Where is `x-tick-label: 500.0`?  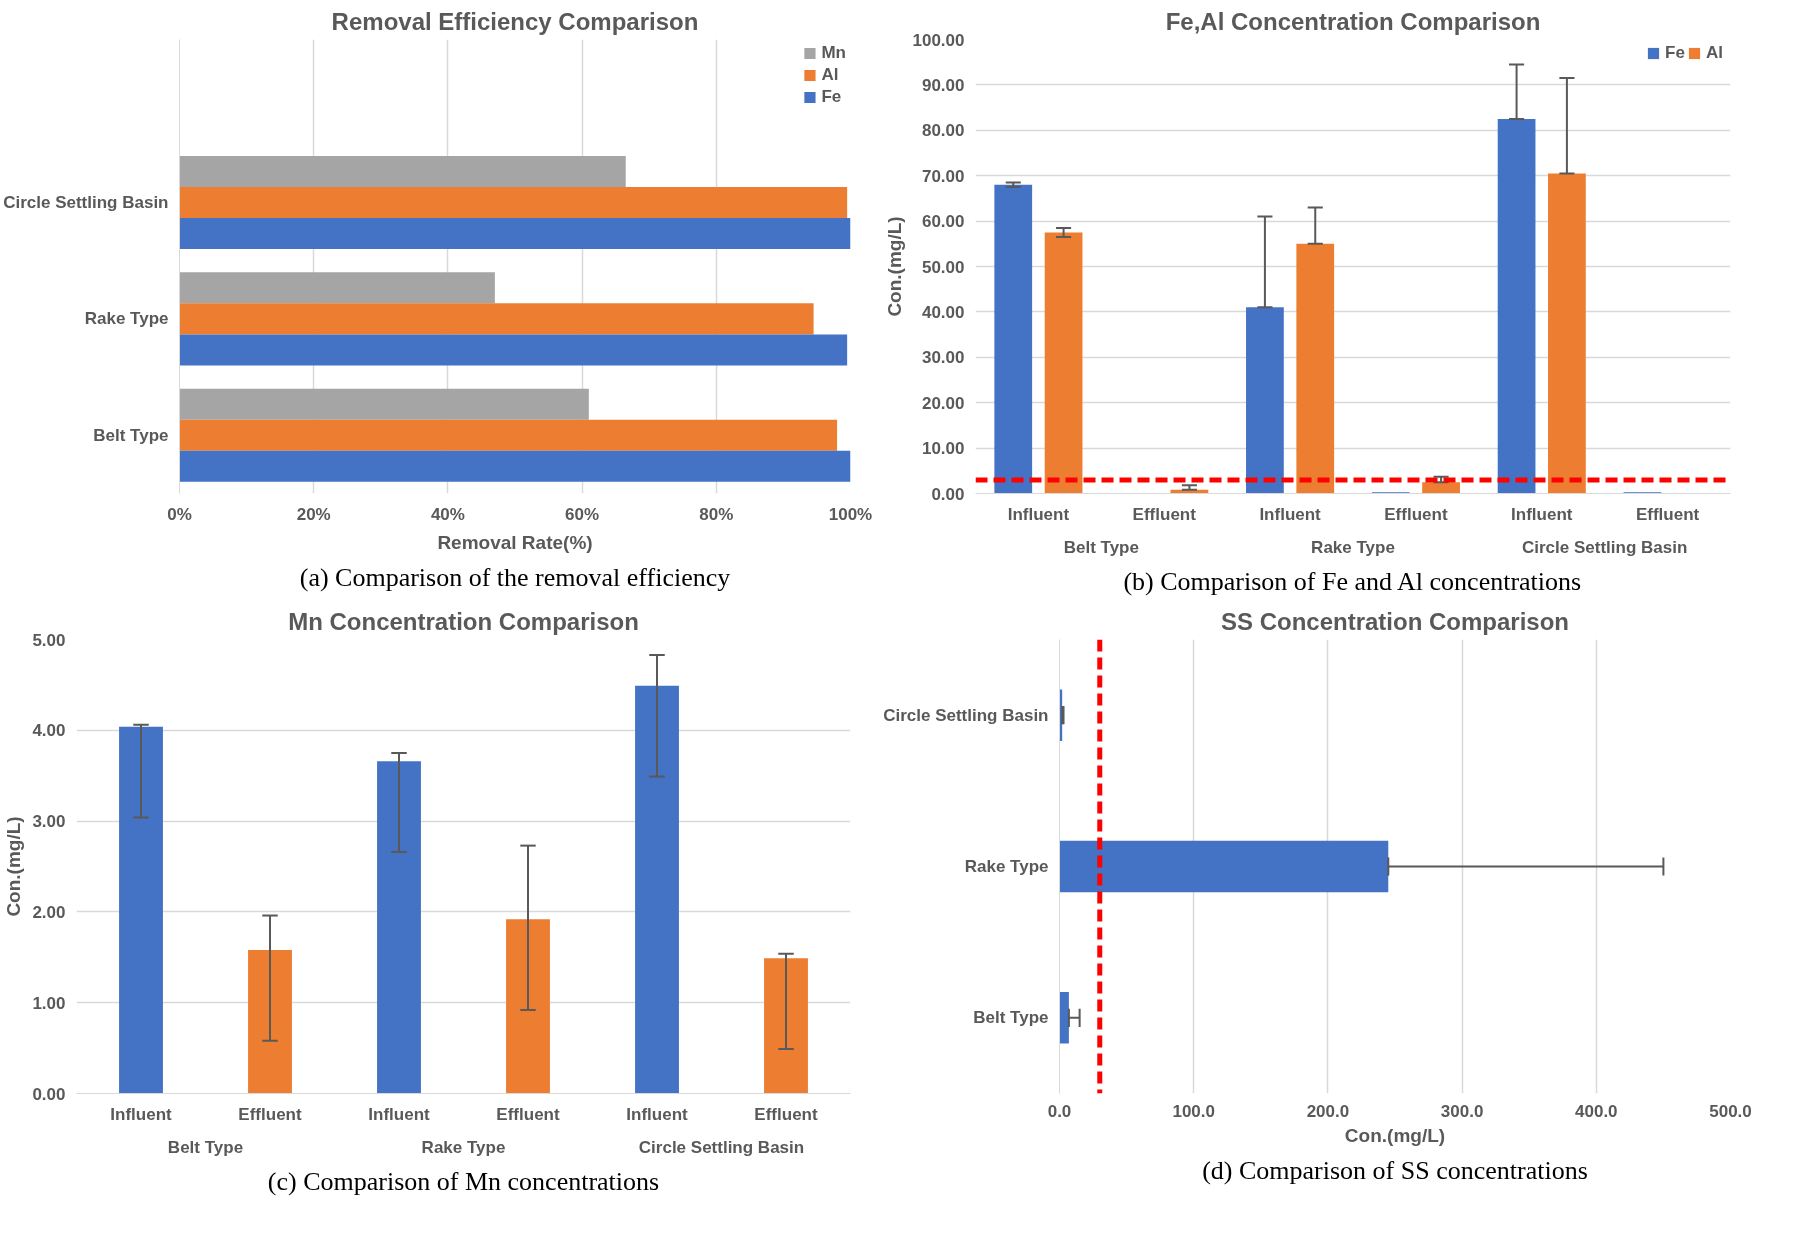 x-tick-label: 500.0 is located at coordinates (1730, 1111).